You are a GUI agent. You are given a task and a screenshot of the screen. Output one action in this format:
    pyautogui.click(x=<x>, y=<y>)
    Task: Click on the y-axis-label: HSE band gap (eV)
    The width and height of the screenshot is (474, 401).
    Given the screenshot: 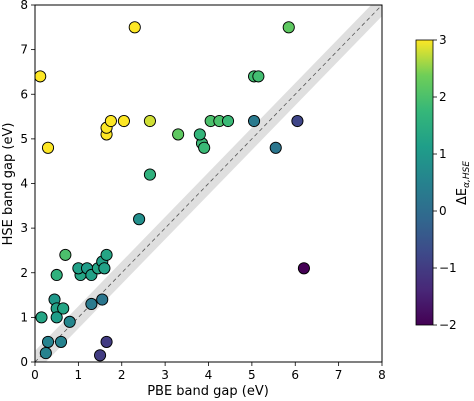 What is the action you would take?
    pyautogui.click(x=8, y=184)
    